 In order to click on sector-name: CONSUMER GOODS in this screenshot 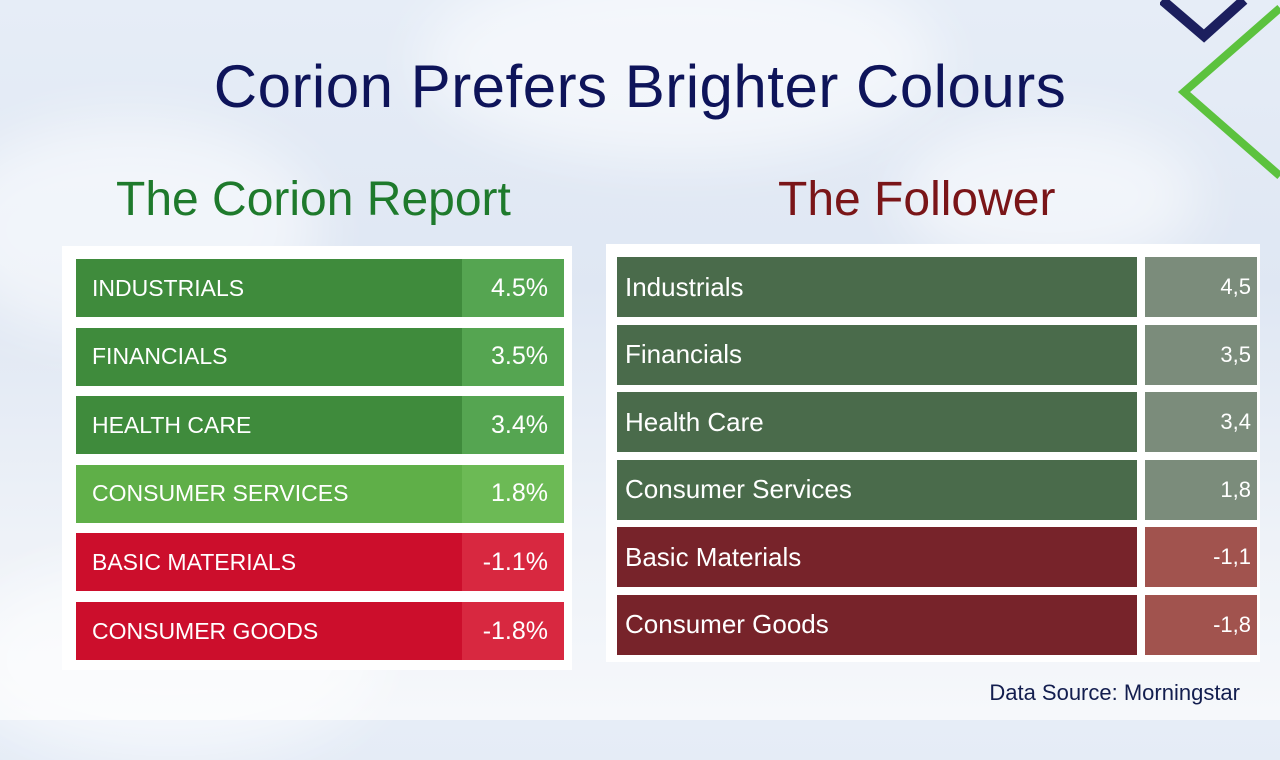, I will do `click(269, 631)`.